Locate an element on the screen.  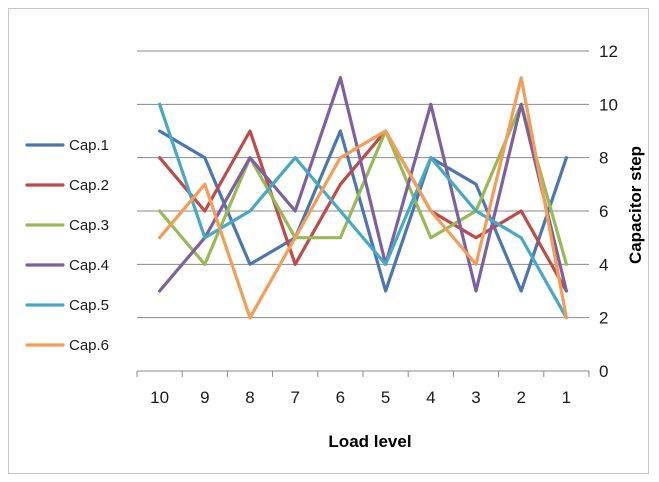
x-tick-label: 5 is located at coordinates (385, 397).